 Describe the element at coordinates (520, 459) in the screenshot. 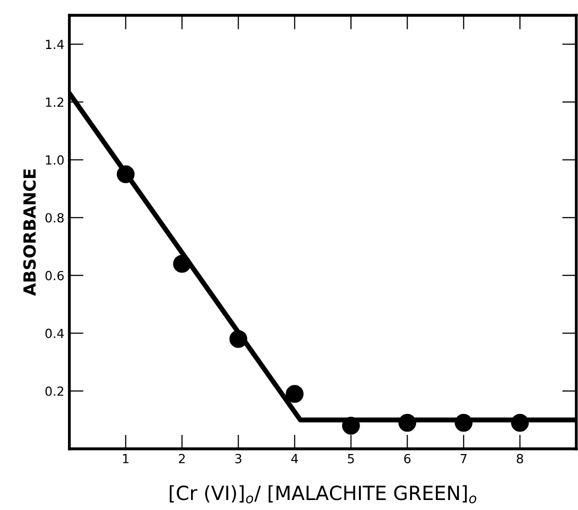

I see `x-tick-label: 8` at that location.